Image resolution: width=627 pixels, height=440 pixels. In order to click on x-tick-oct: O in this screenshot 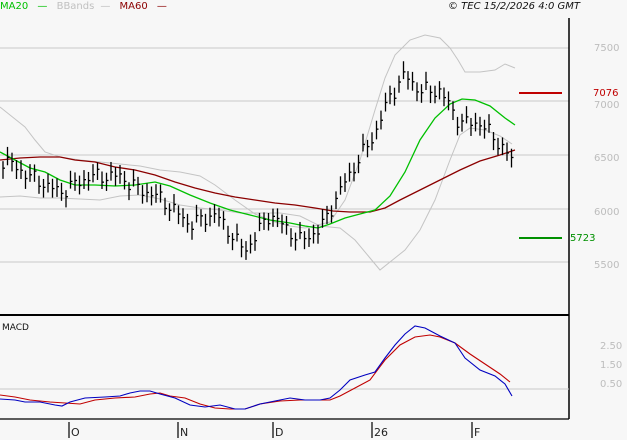, I will do `click(75, 432)`.